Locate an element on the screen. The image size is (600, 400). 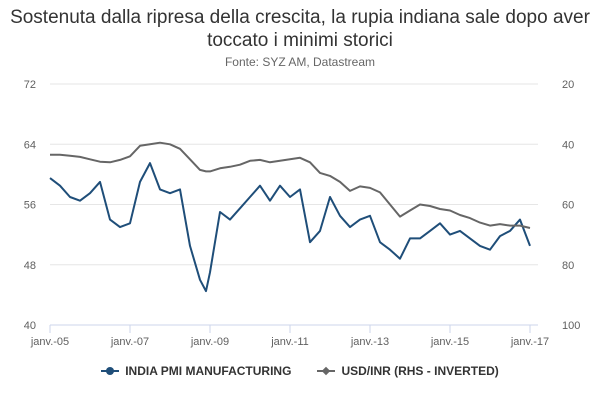
y-left-tick-label: 72 is located at coordinates (30, 85).